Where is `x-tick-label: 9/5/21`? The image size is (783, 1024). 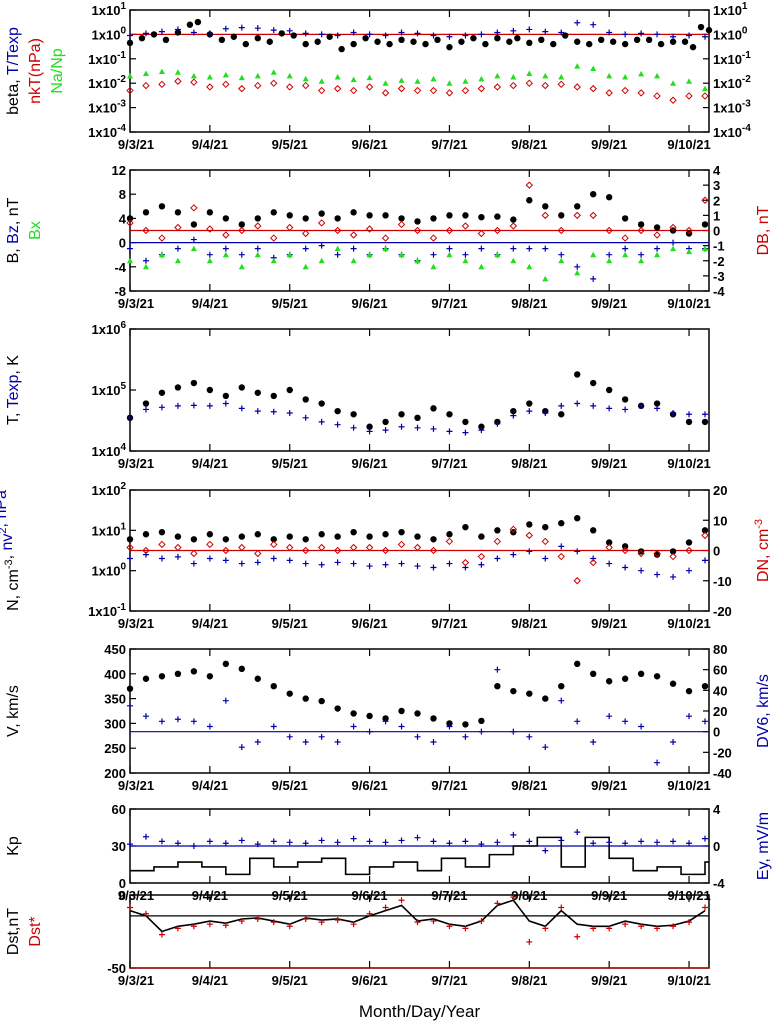 x-tick-label: 9/5/21 is located at coordinates (290, 623).